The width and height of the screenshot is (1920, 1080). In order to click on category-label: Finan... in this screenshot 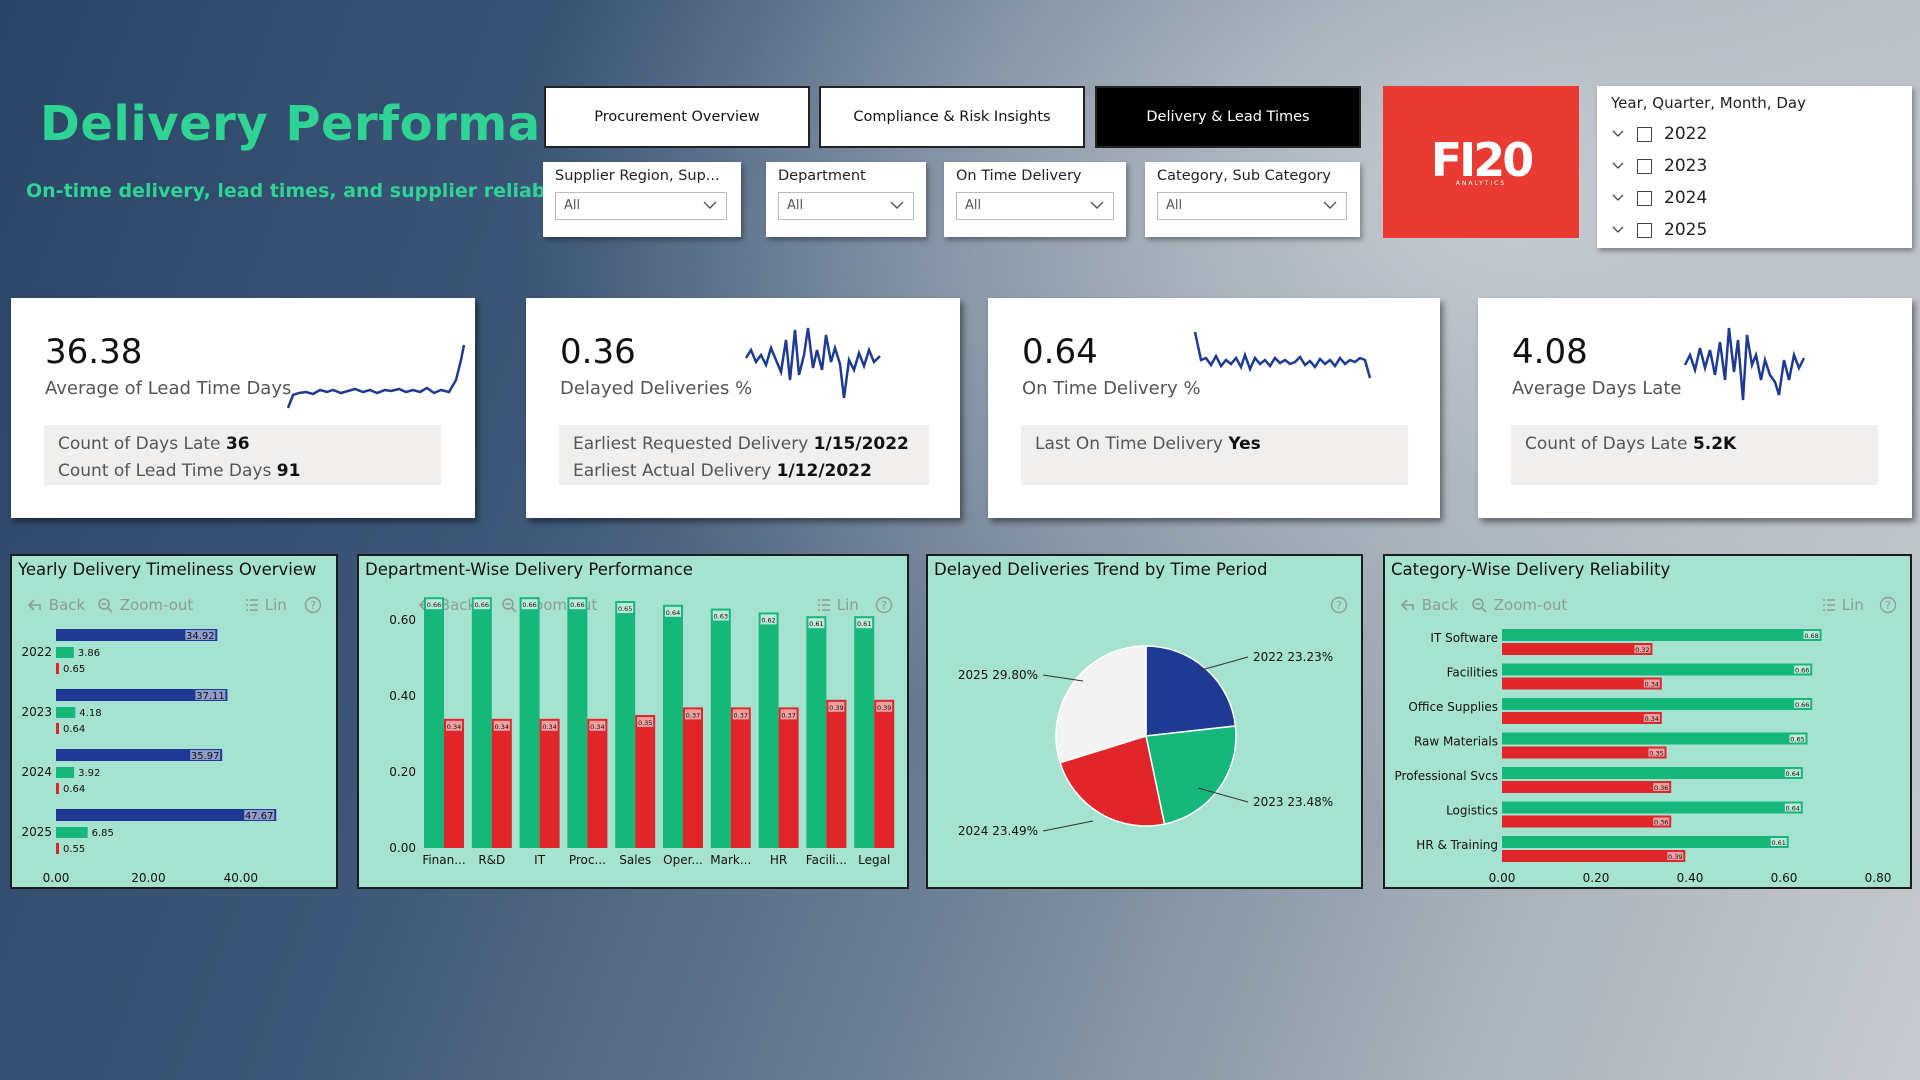, I will do `click(443, 860)`.